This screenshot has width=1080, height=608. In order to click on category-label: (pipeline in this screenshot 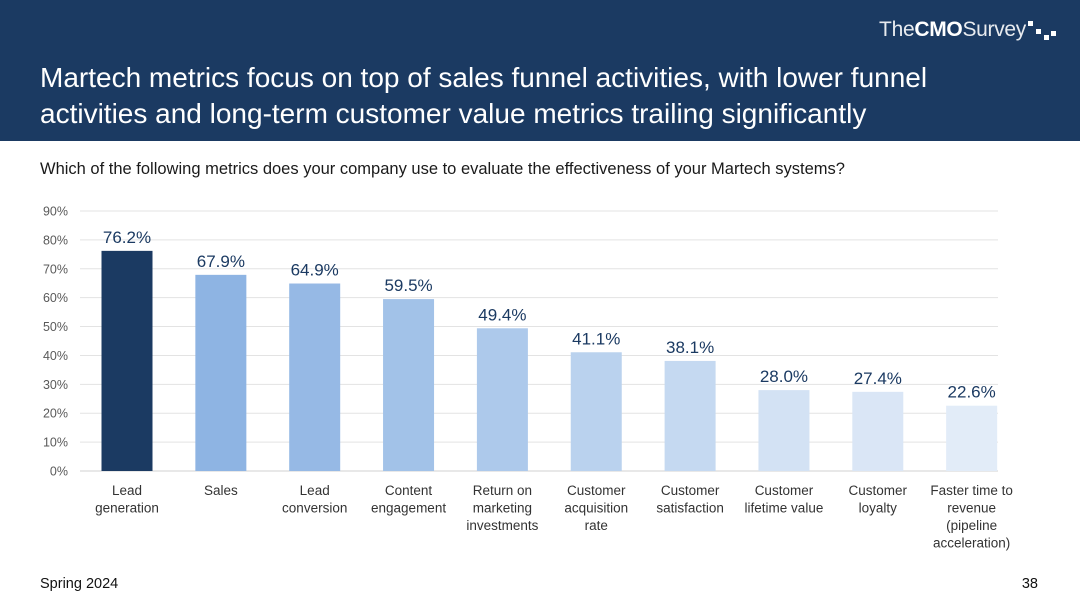, I will do `click(971, 525)`.